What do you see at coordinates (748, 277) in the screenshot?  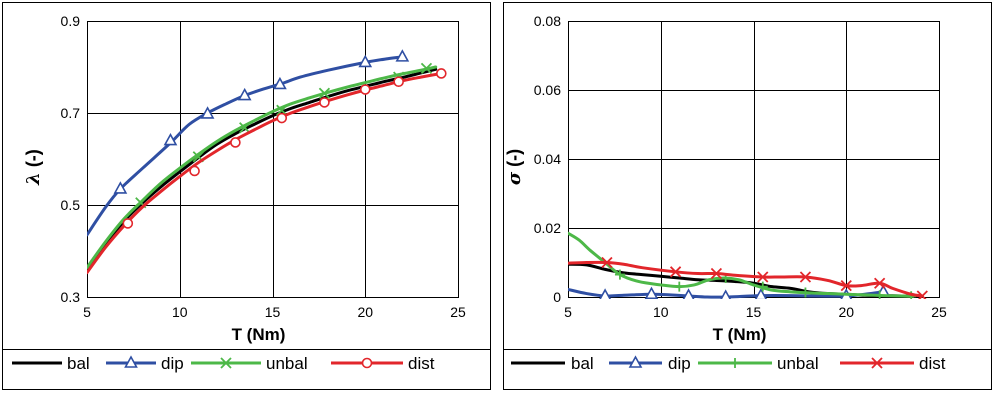 I see `series-dist` at bounding box center [748, 277].